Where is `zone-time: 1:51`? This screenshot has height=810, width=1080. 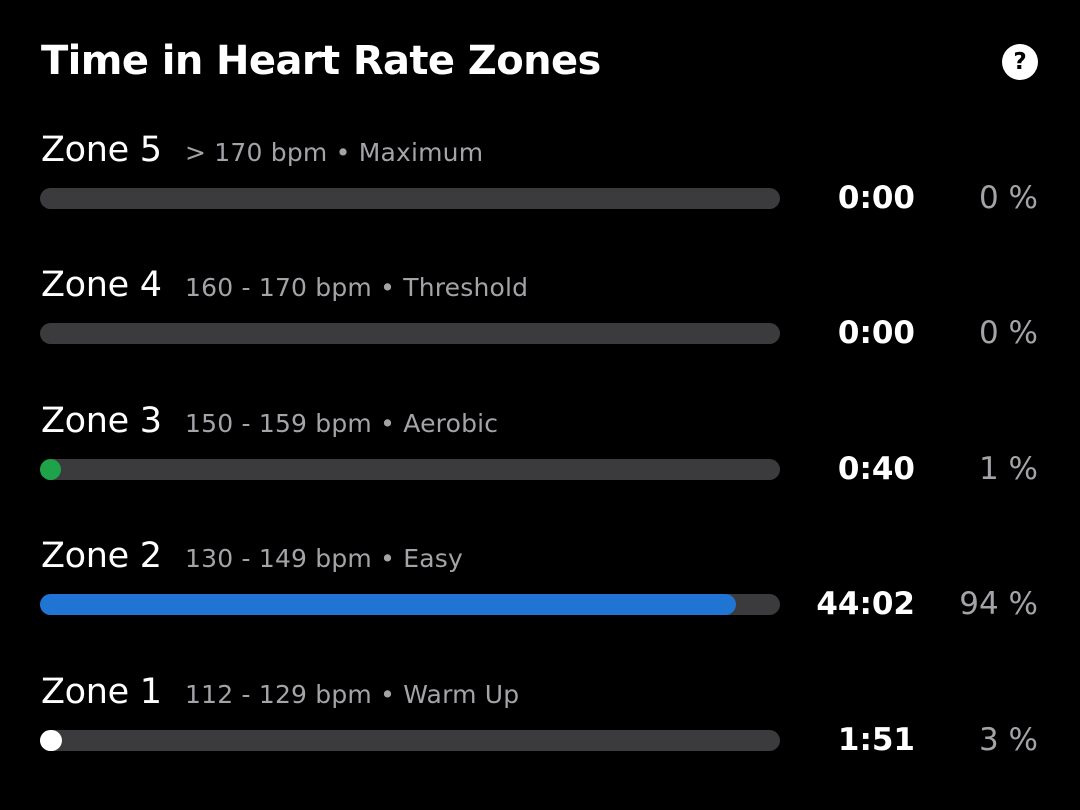
zone-time: 1:51 is located at coordinates (876, 740).